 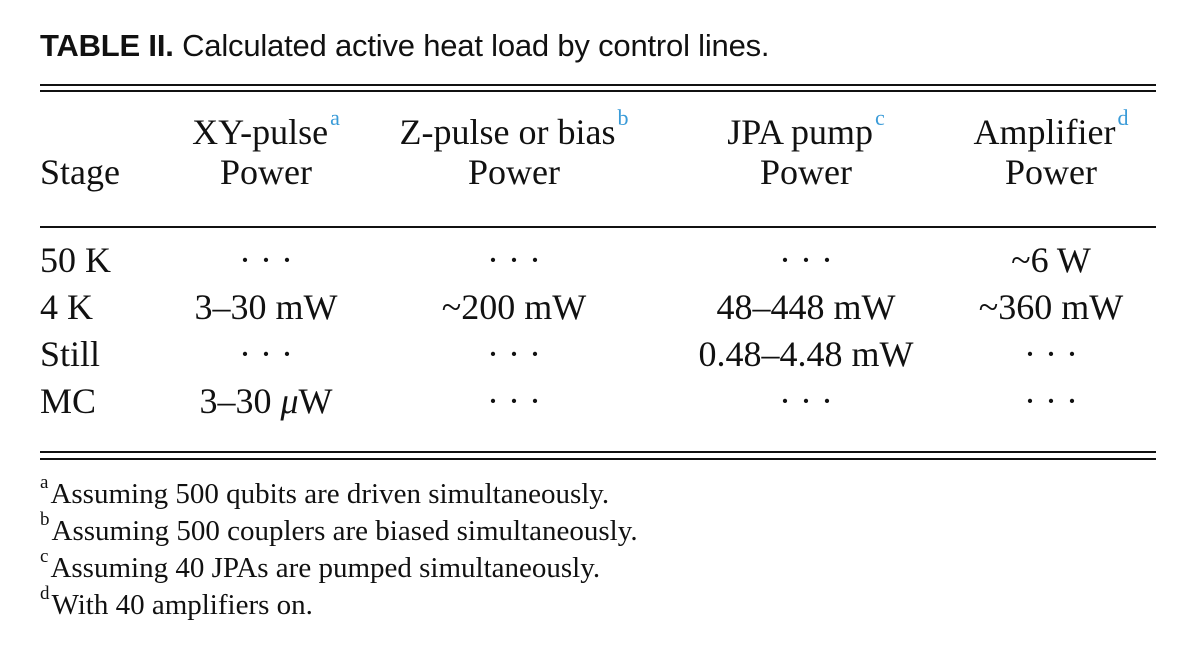 What do you see at coordinates (806, 172) in the screenshot?
I see `header-jpa-power: Power` at bounding box center [806, 172].